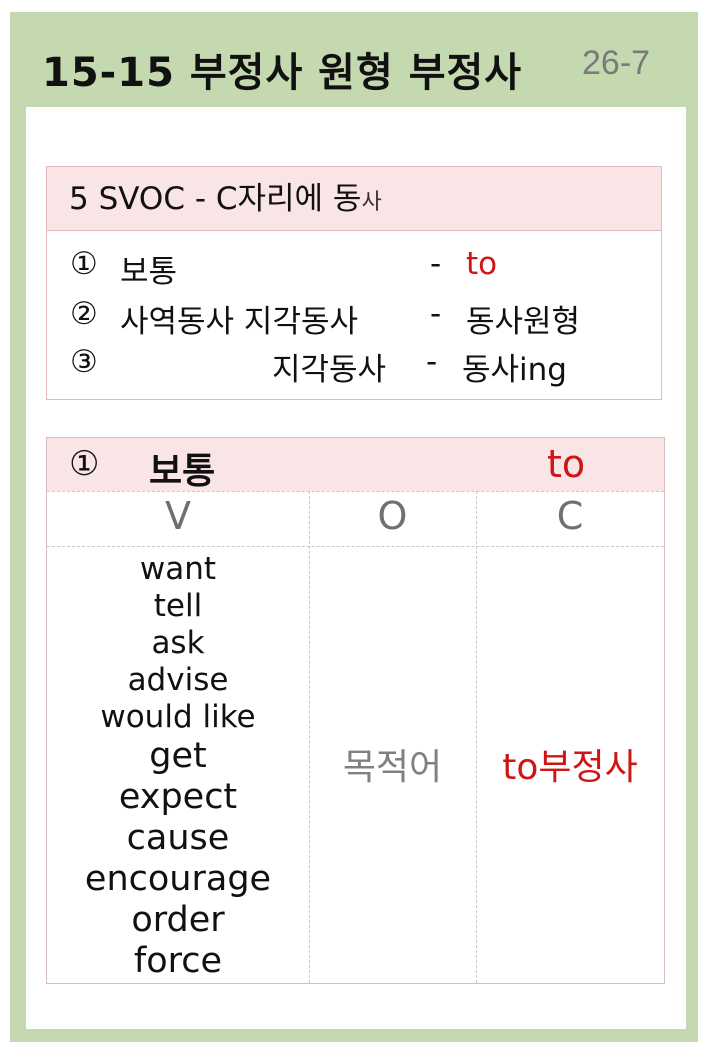 This screenshot has width=708, height=1051. What do you see at coordinates (482, 264) in the screenshot?
I see `rule-1-result: to` at bounding box center [482, 264].